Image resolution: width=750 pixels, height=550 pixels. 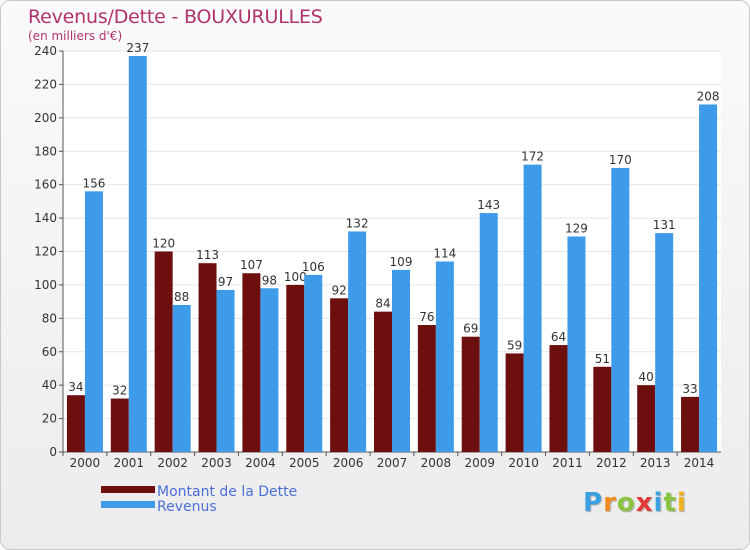 What do you see at coordinates (45, 285) in the screenshot?
I see `y-tick-label: 100` at bounding box center [45, 285].